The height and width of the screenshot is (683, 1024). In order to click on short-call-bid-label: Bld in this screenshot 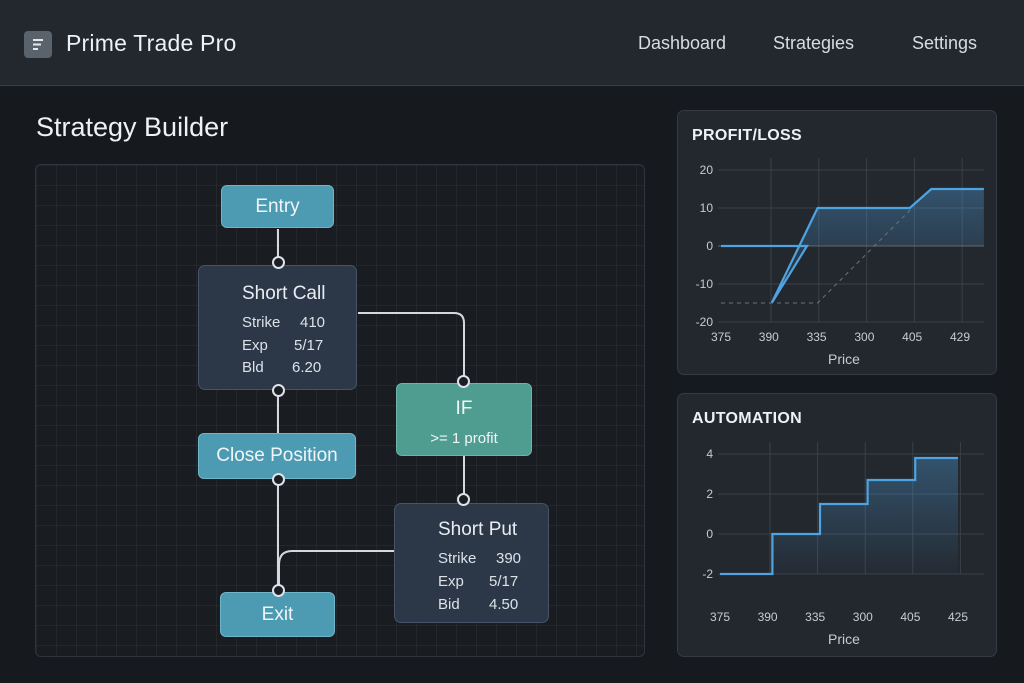, I will do `click(253, 367)`.